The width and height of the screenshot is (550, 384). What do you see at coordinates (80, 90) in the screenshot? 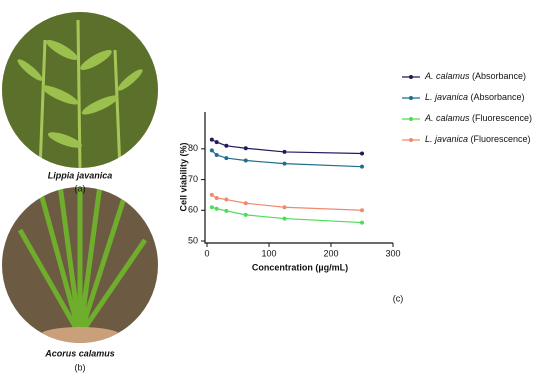
I see `photo-lippia` at bounding box center [80, 90].